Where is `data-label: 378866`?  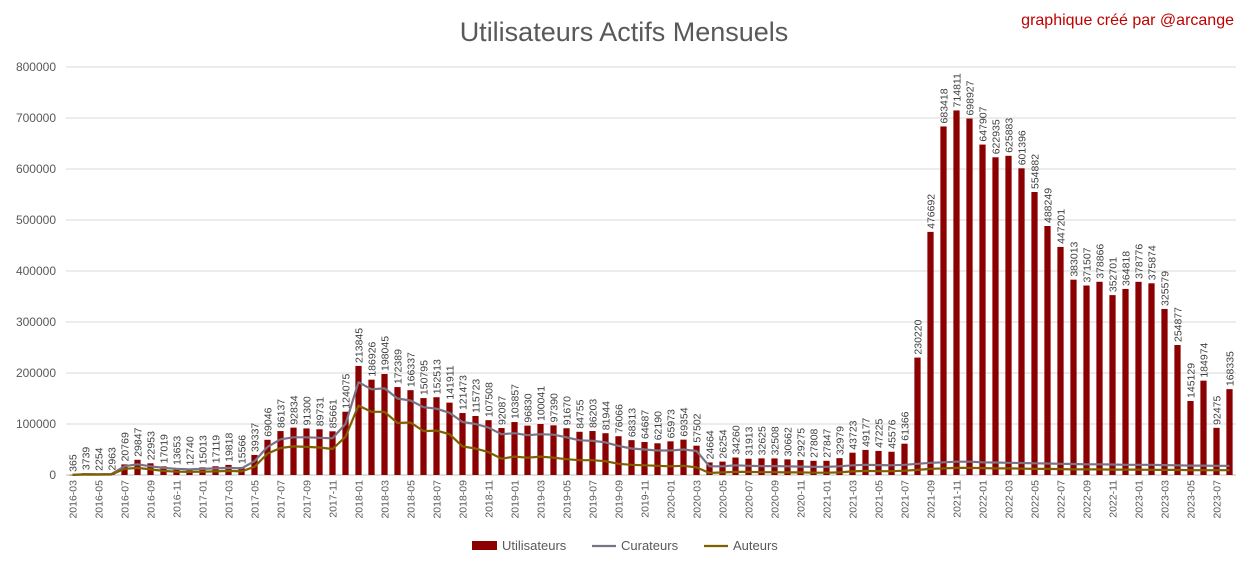 data-label: 378866 is located at coordinates (1101, 261).